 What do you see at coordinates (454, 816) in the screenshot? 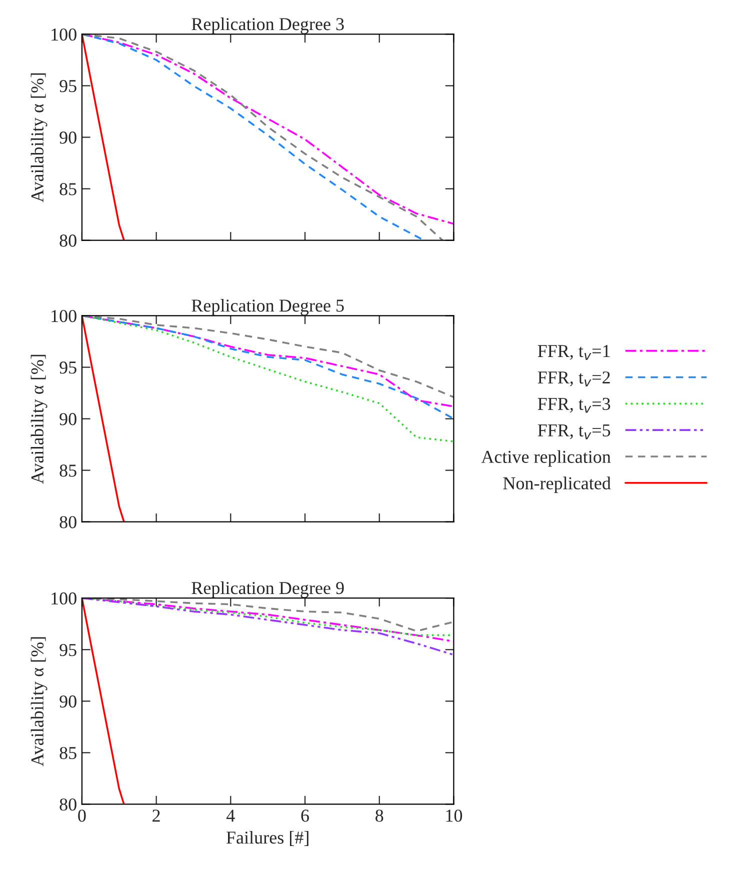
I see `x-tick-label: 10` at bounding box center [454, 816].